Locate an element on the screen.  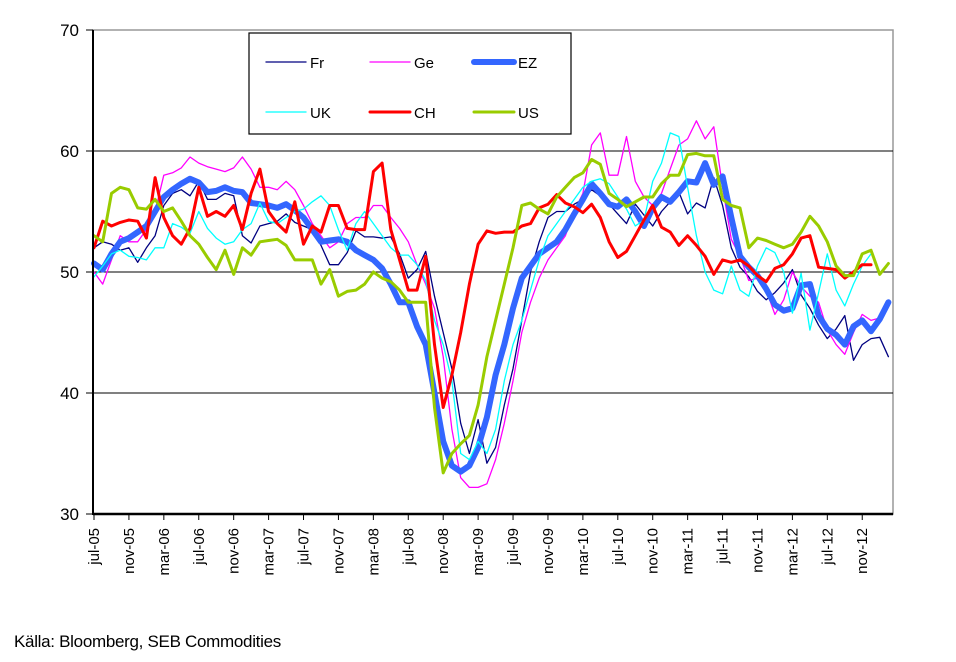
source-note: Källa: Bloomberg, SEB Commodities is located at coordinates (147, 641).